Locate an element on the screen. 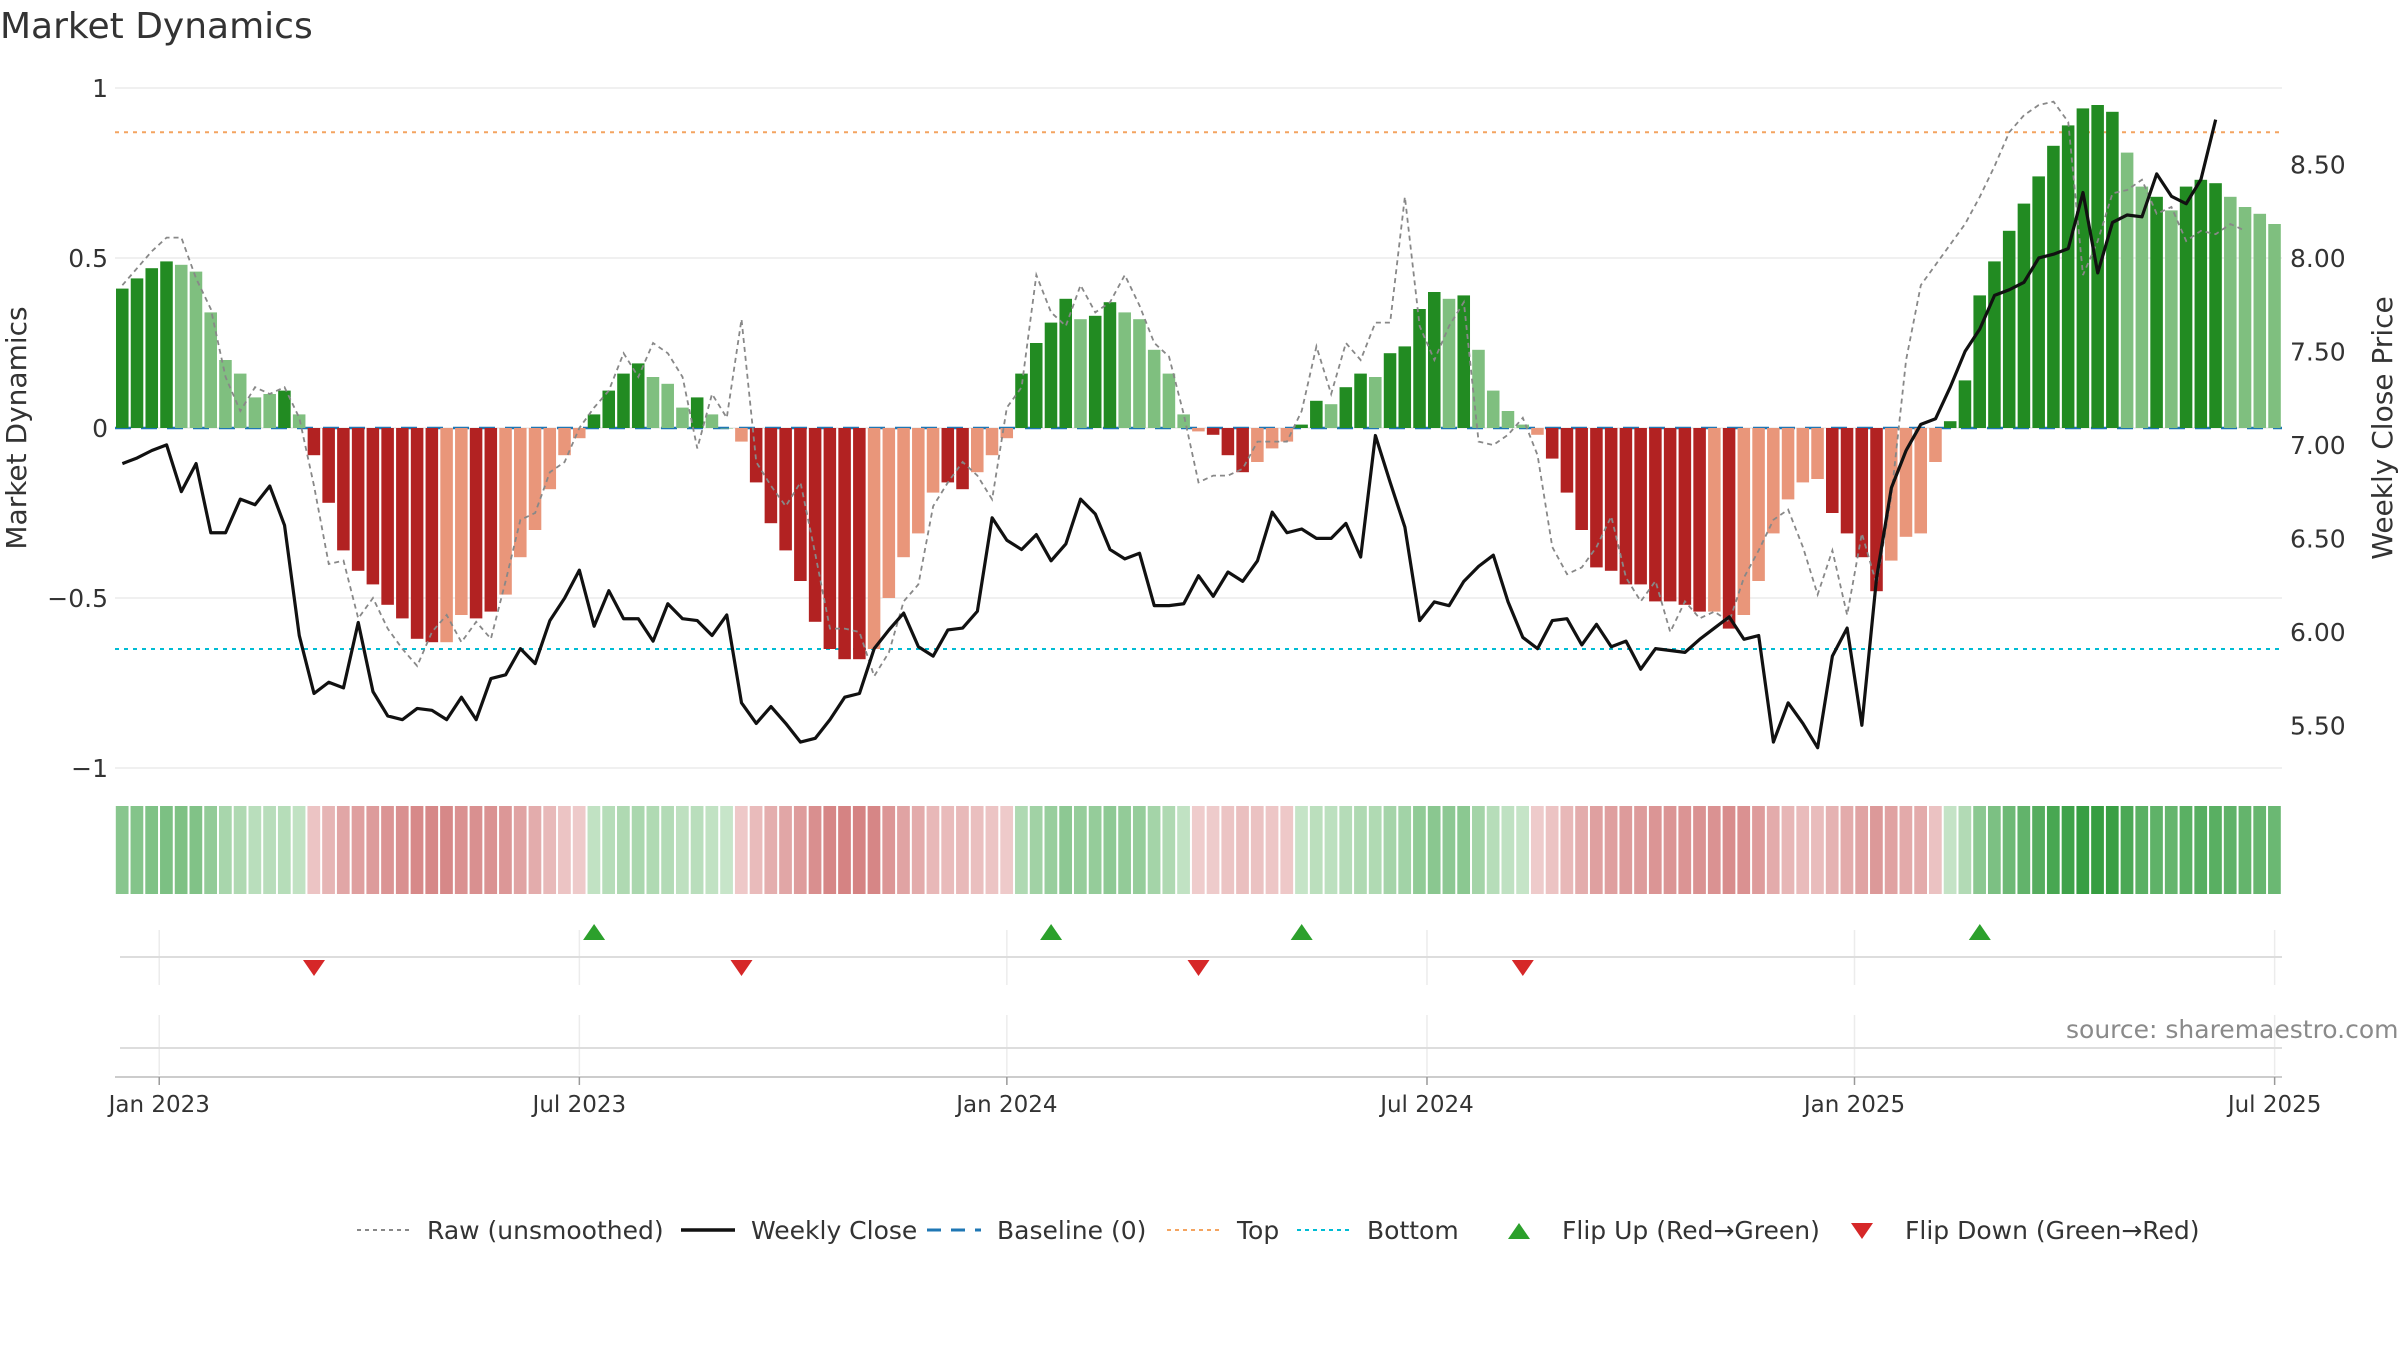 The height and width of the screenshot is (1350, 2400). dotted-cyan-line-icon is located at coordinates (1324, 1230).